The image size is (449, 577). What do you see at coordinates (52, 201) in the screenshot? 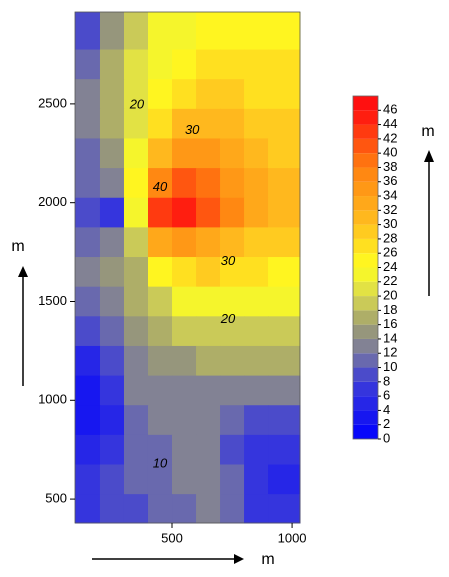
I see `y-tick-label: 2000` at bounding box center [52, 201].